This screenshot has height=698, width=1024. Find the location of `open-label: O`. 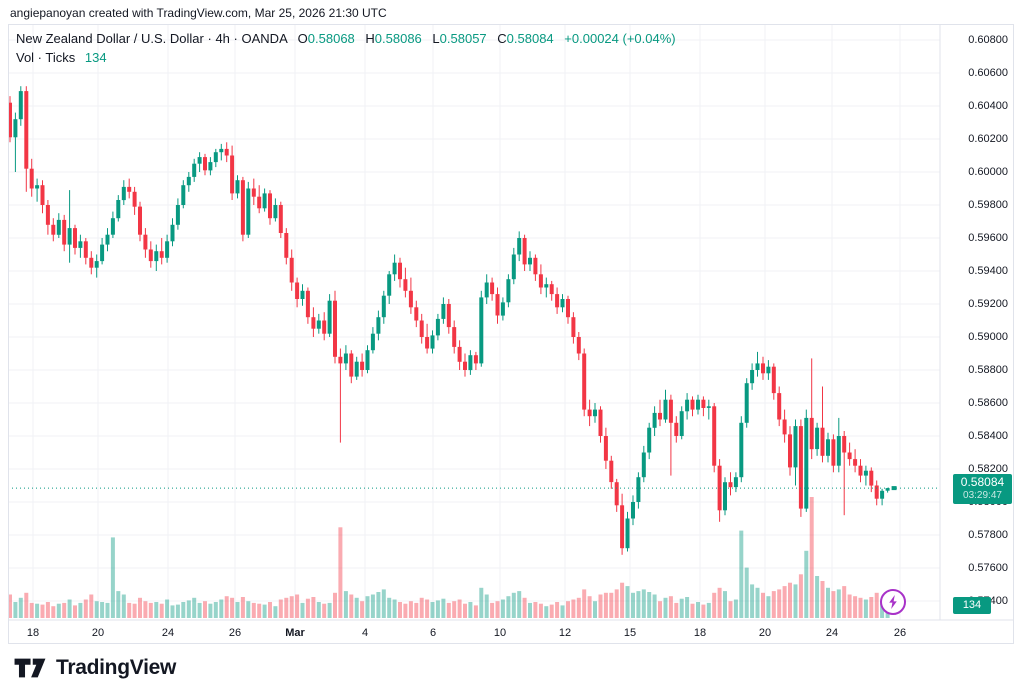

open-label: O is located at coordinates (302, 38).